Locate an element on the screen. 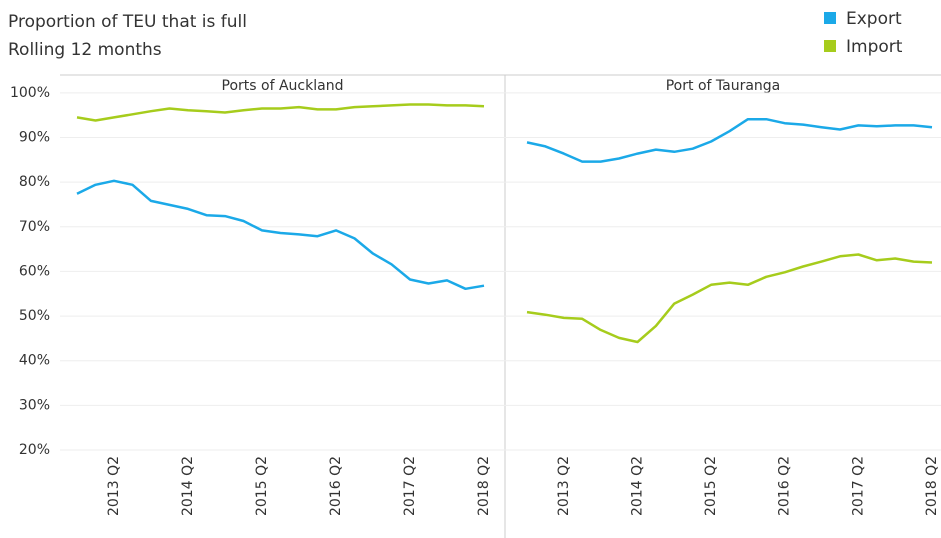 Image resolution: width=941 pixels, height=538 pixels. y-tick-label: 80% is located at coordinates (34, 182).